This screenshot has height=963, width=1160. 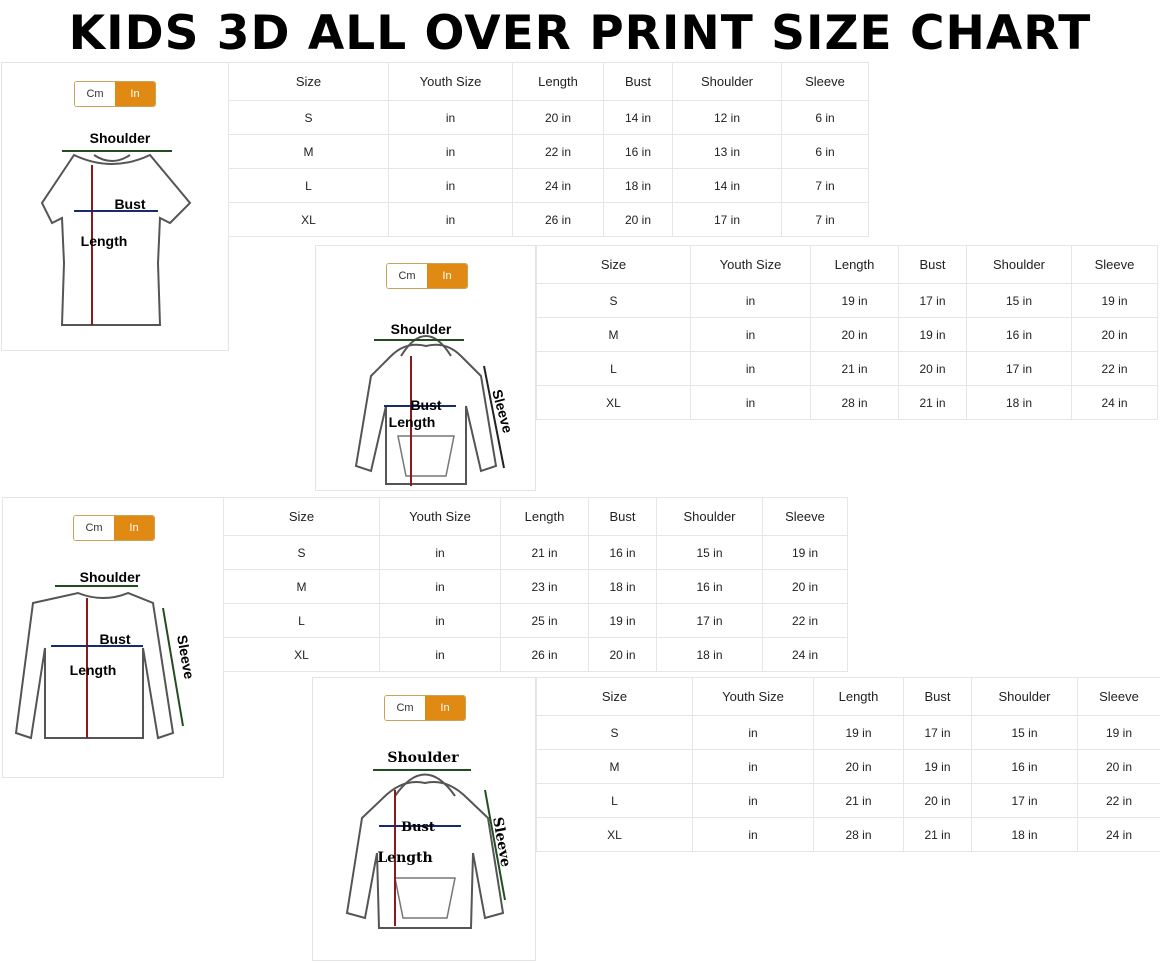 I want to click on table-cell: 23 in, so click(x=544, y=586).